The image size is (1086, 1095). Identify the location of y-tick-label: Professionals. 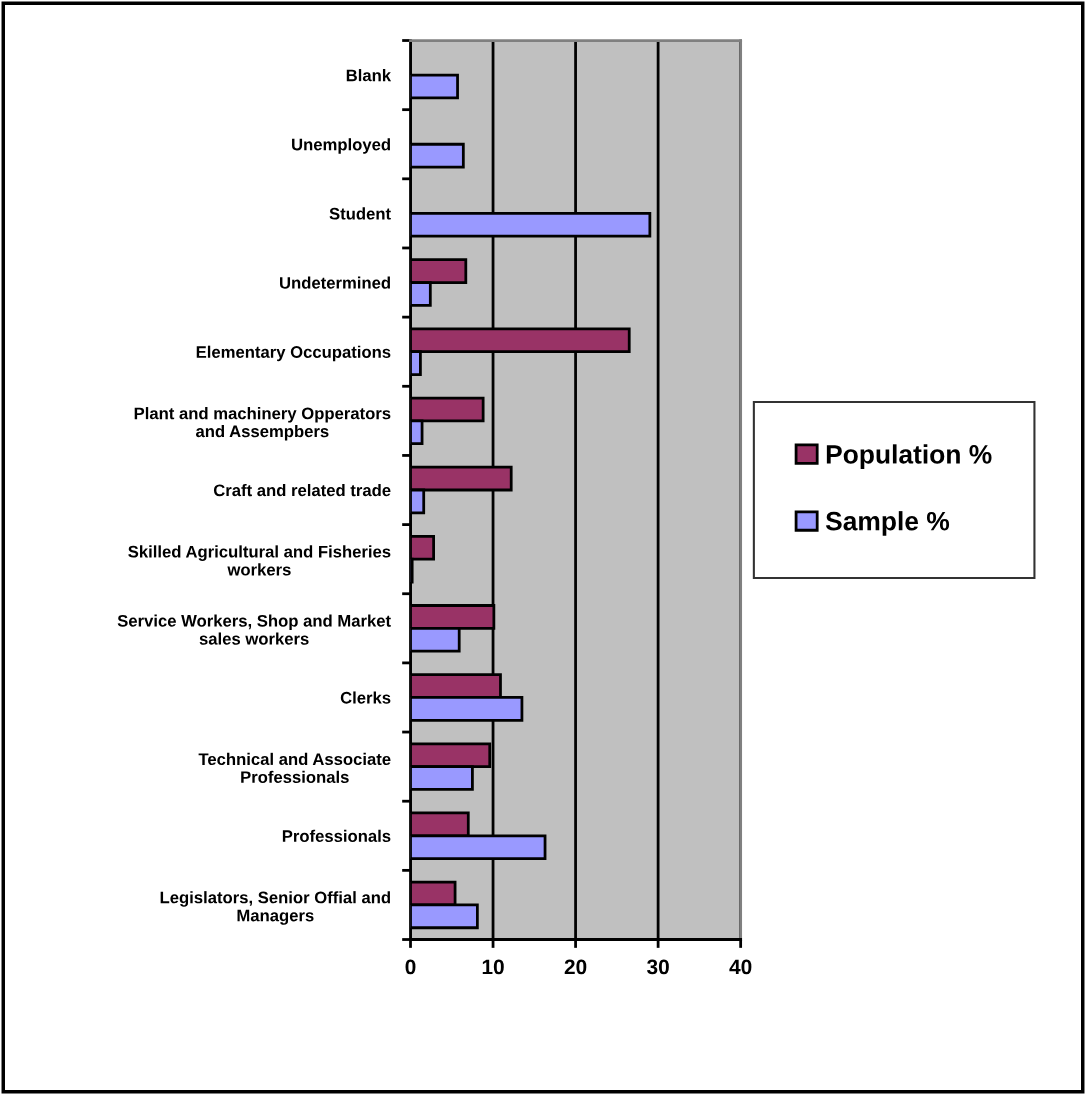
(336, 835).